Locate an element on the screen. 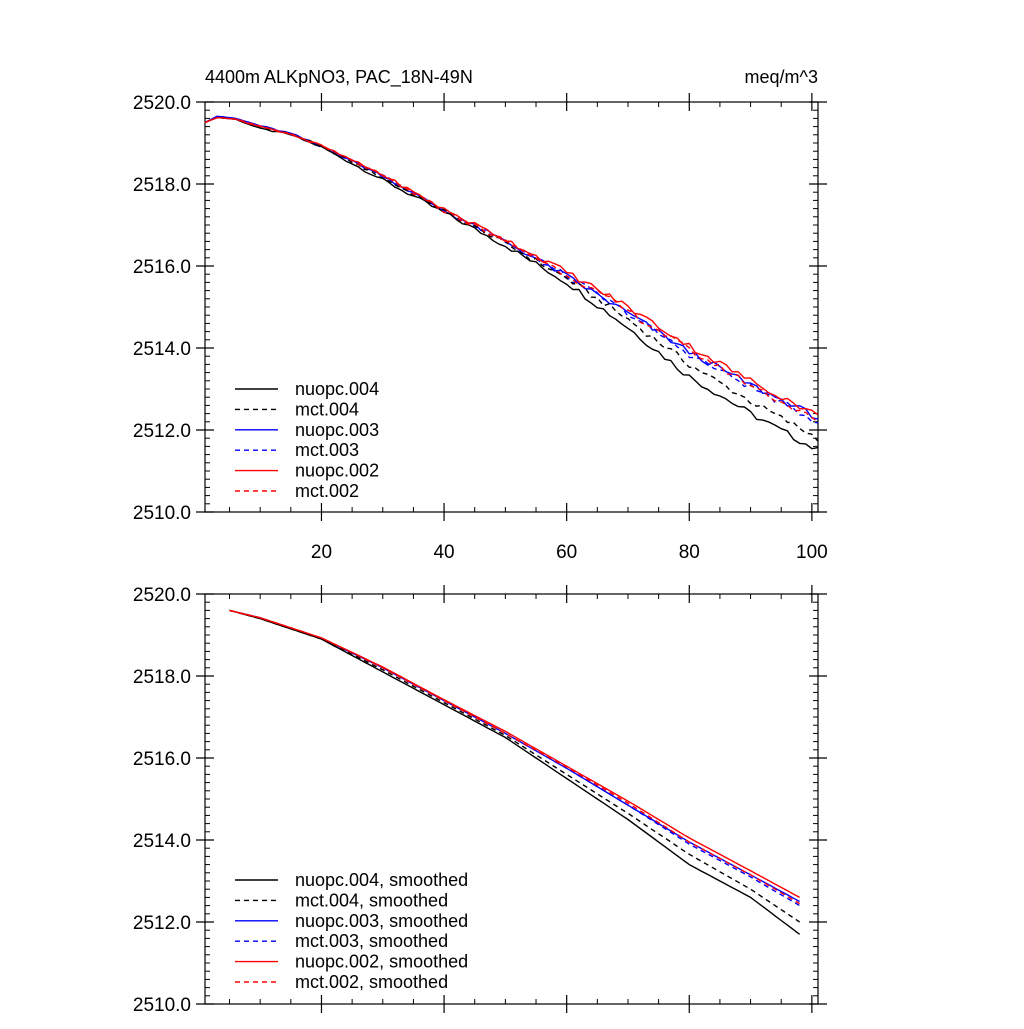  x-tick-label: 100 is located at coordinates (812, 552).